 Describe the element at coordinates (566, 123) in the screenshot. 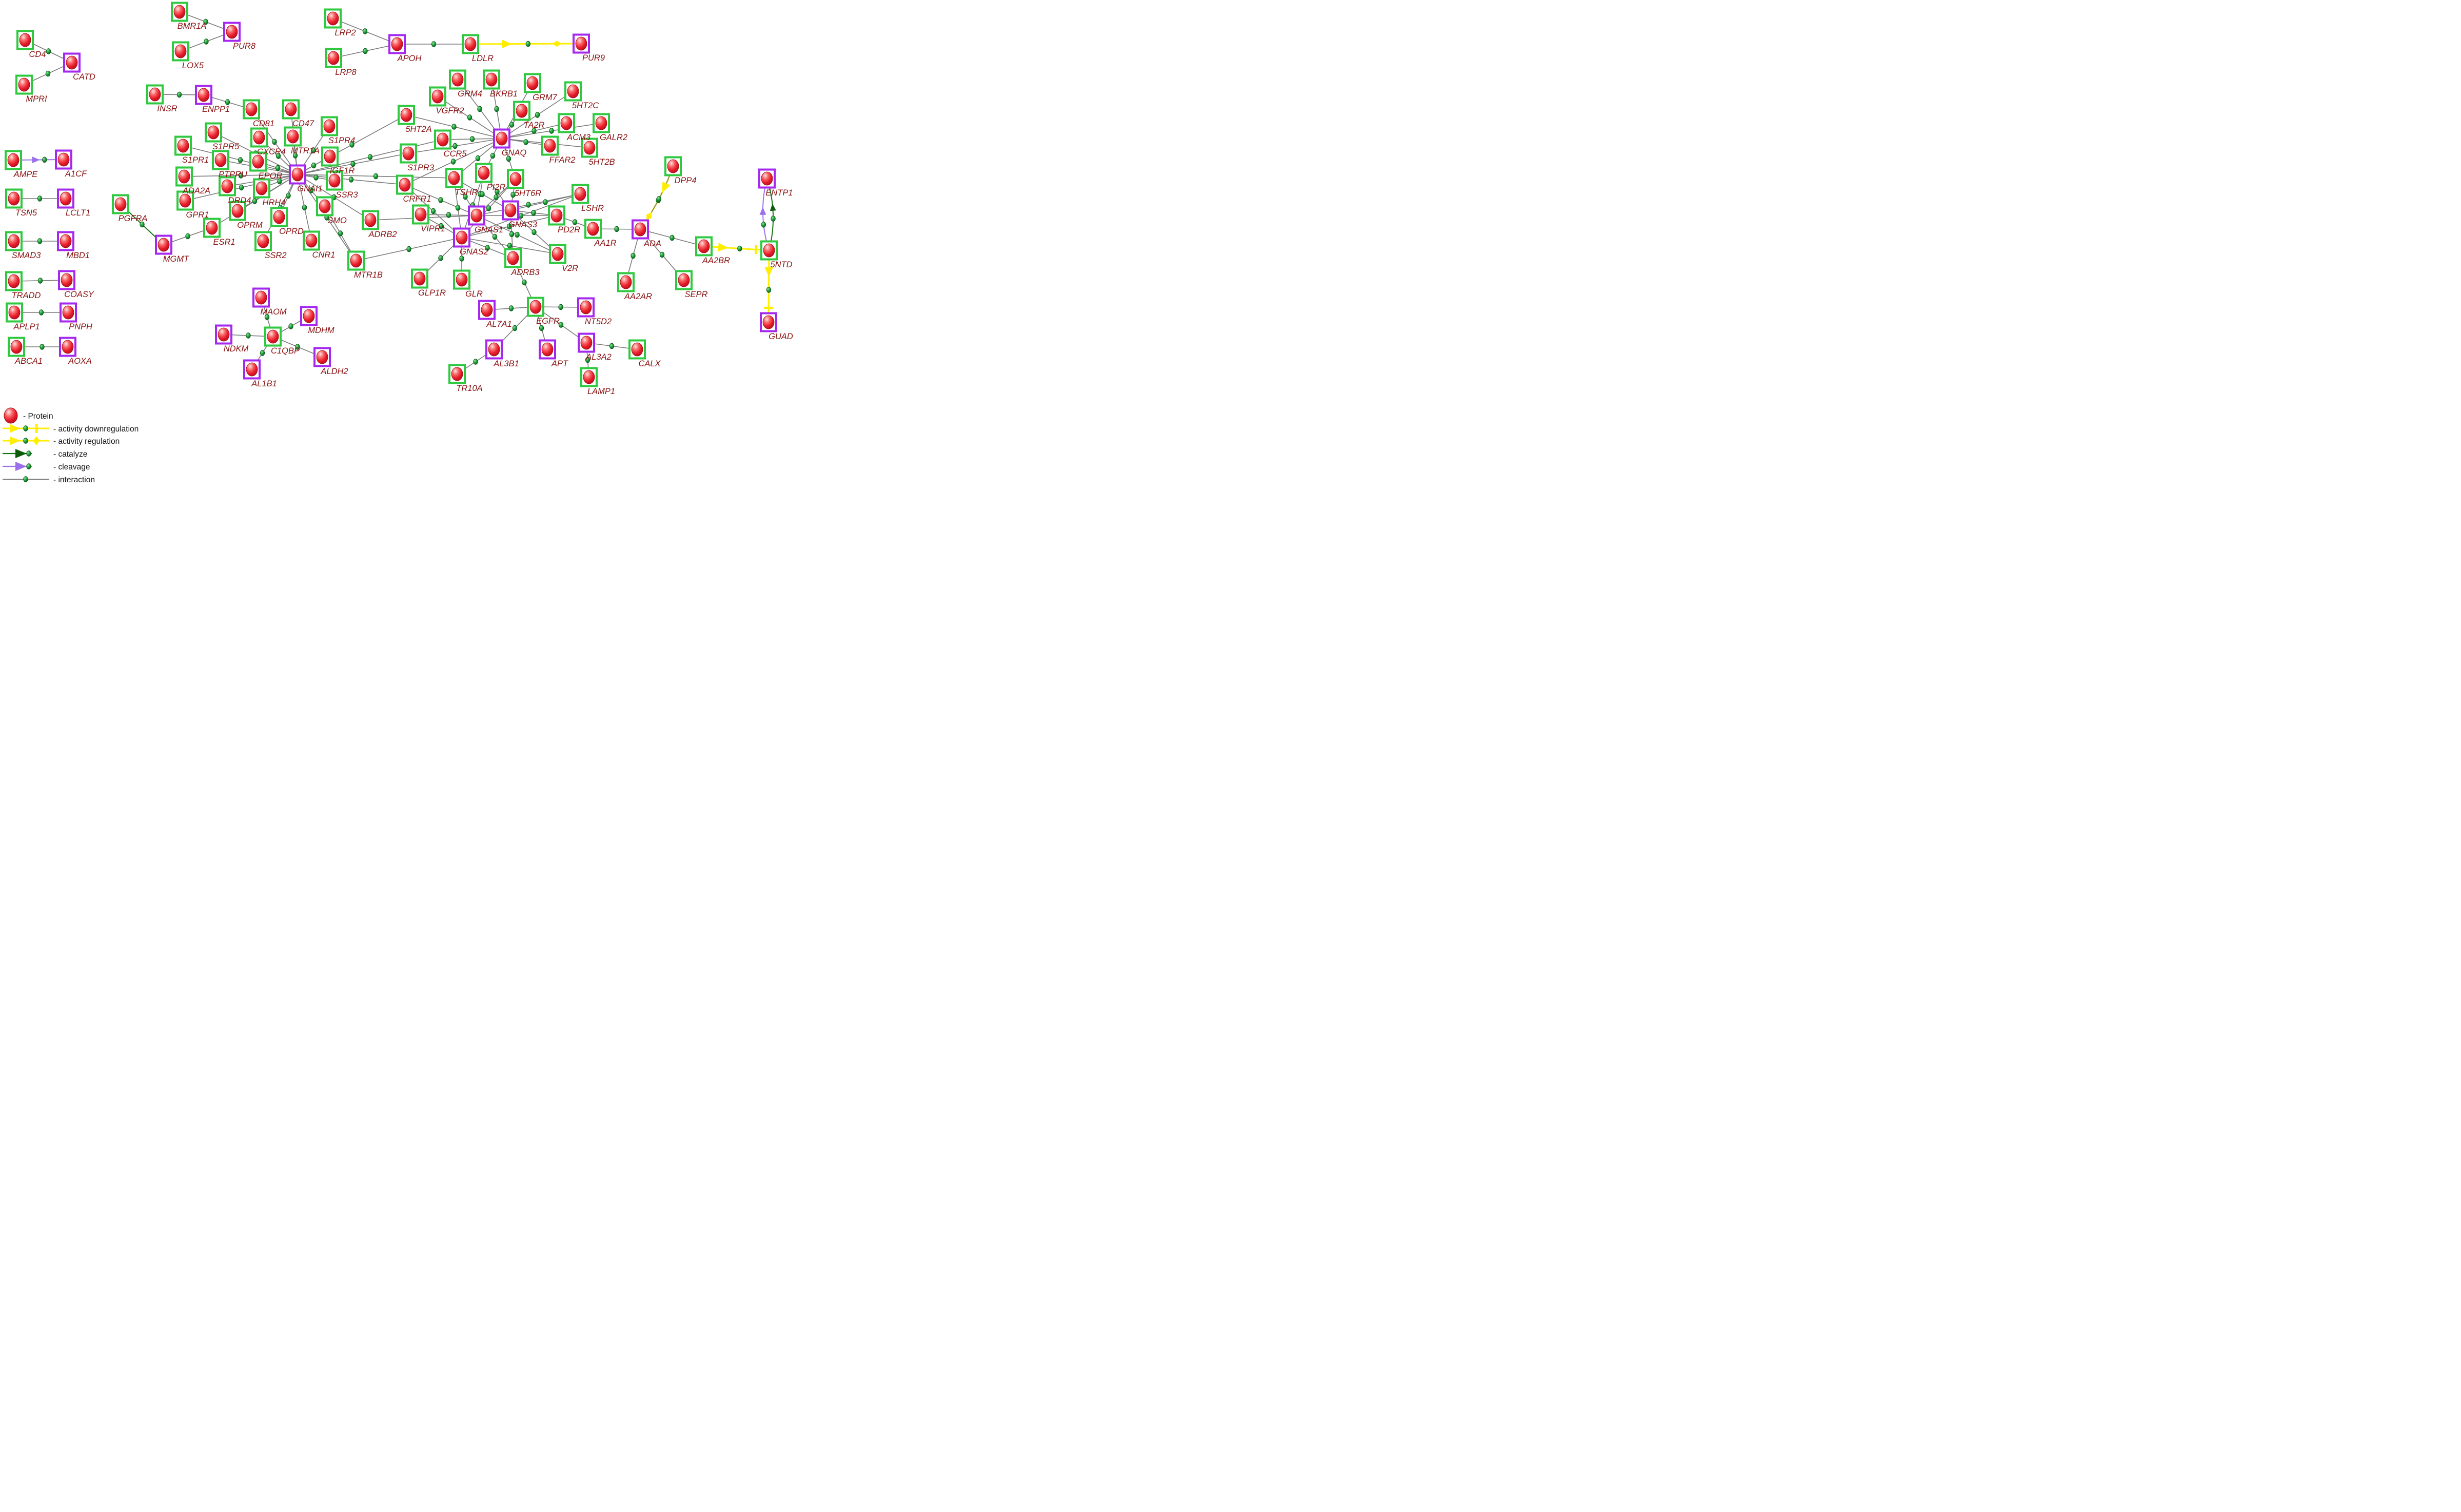

I see `node-ACM3` at that location.